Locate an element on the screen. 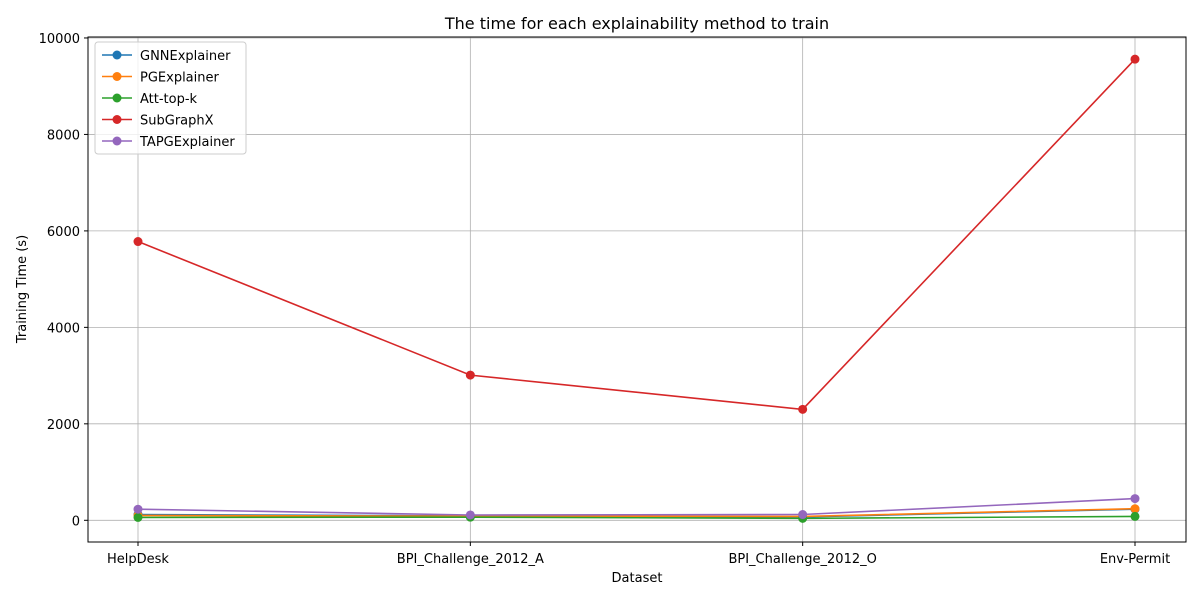 The image size is (1200, 604). x-tick-label: BPI_Challenge_2012_A is located at coordinates (470, 559).